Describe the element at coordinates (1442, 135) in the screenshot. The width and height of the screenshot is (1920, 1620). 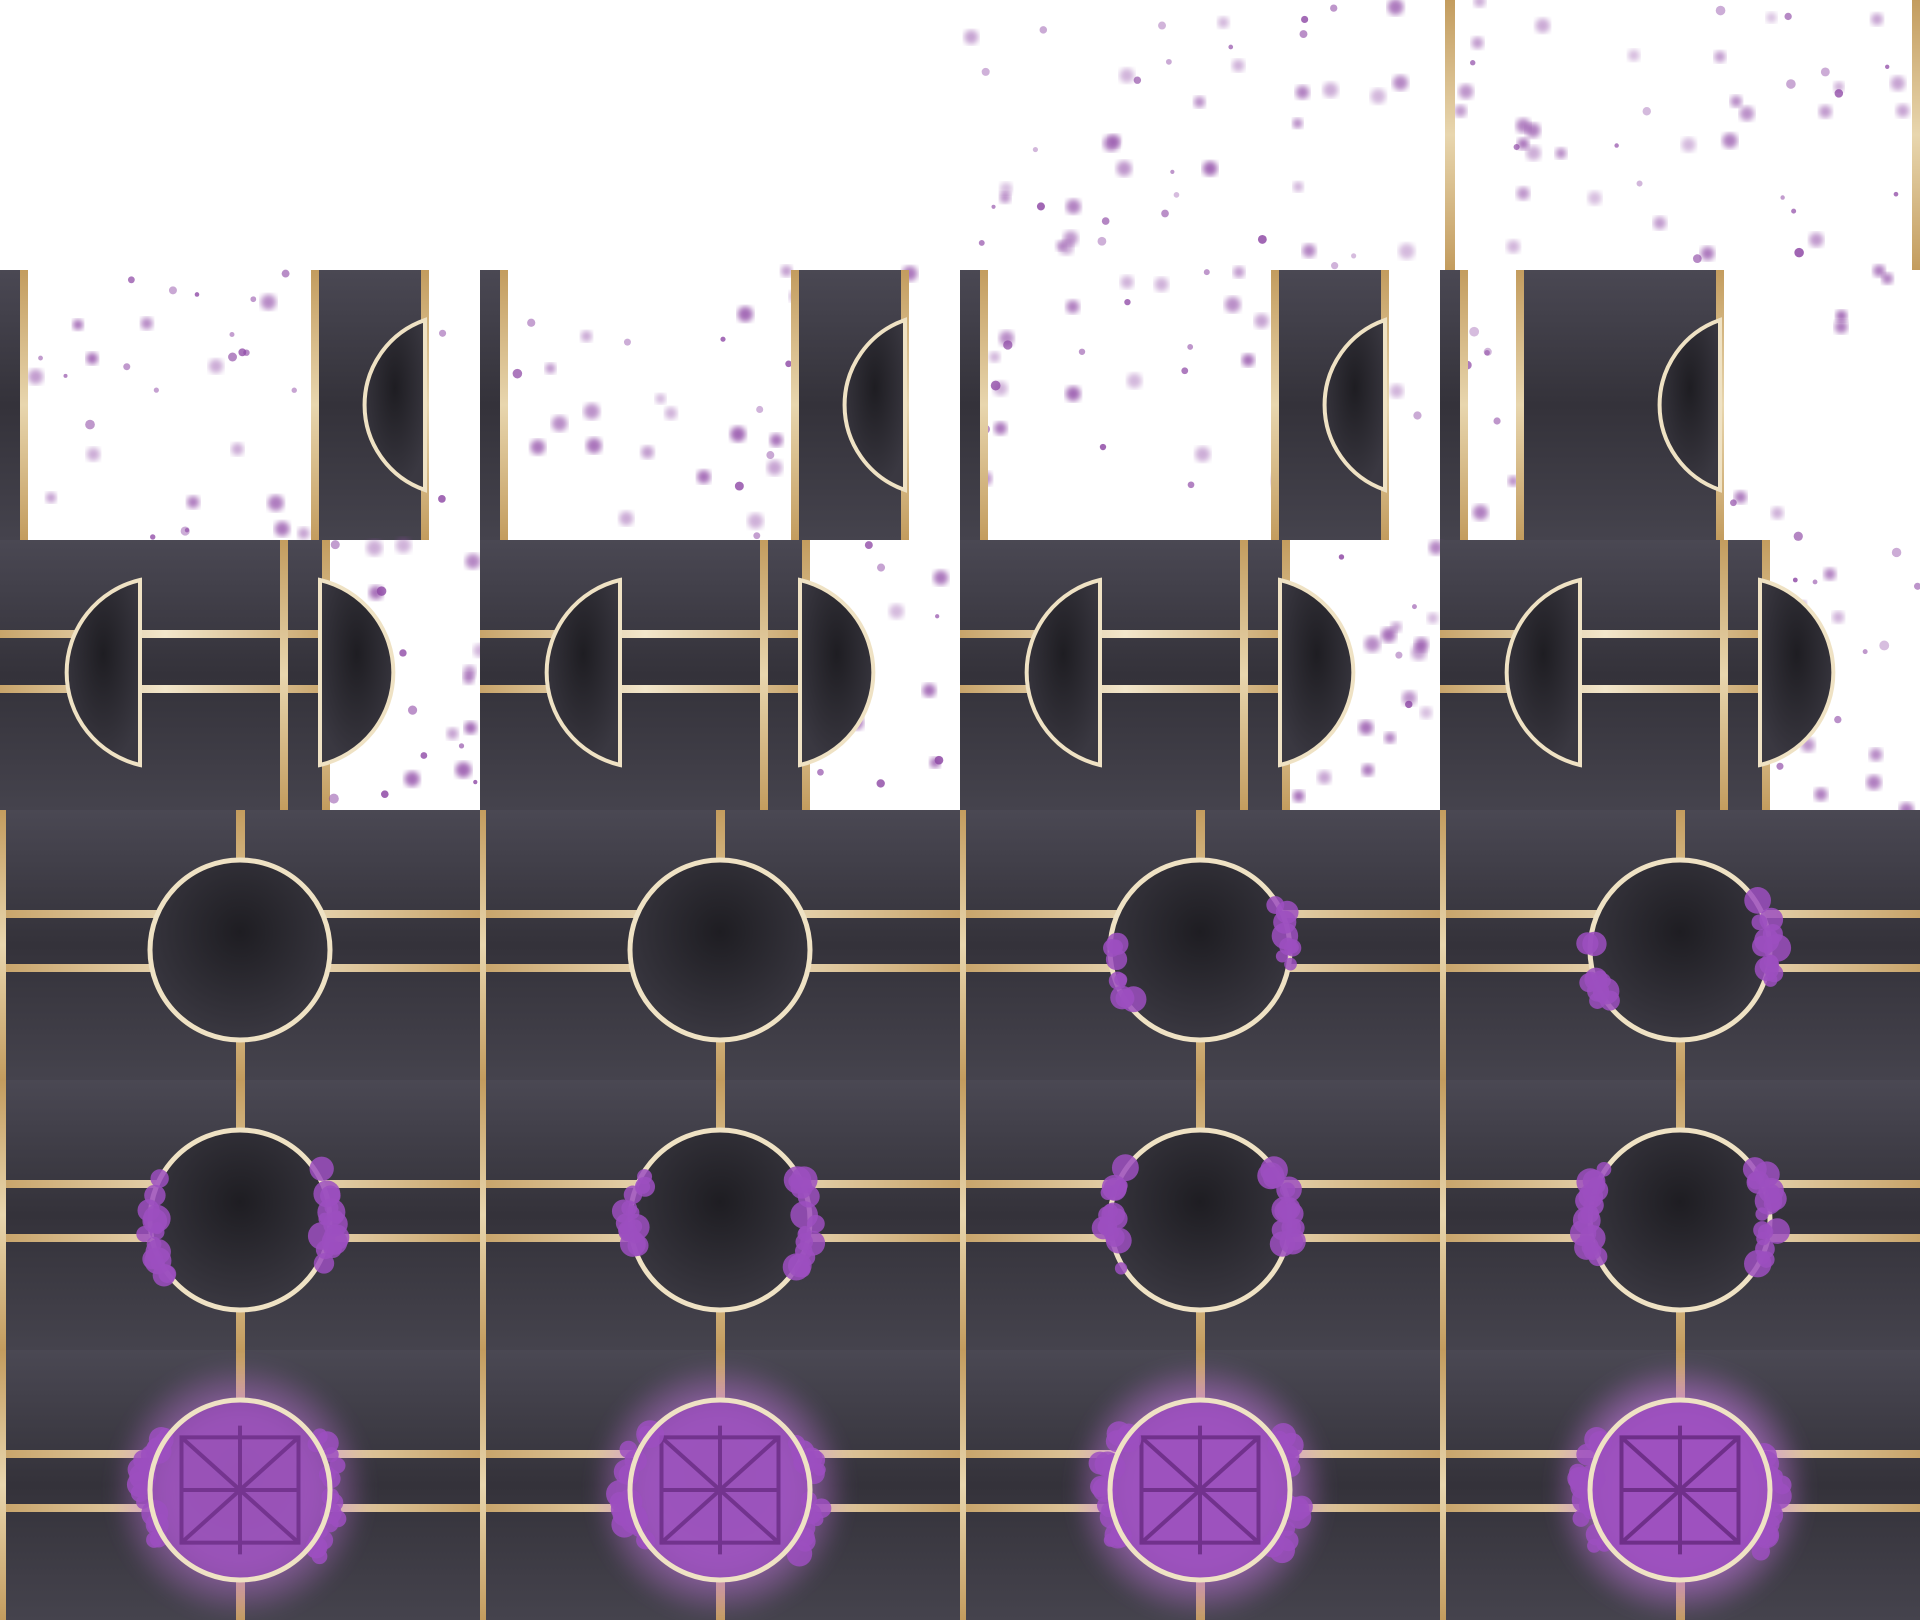
I see `row-1-particles` at that location.